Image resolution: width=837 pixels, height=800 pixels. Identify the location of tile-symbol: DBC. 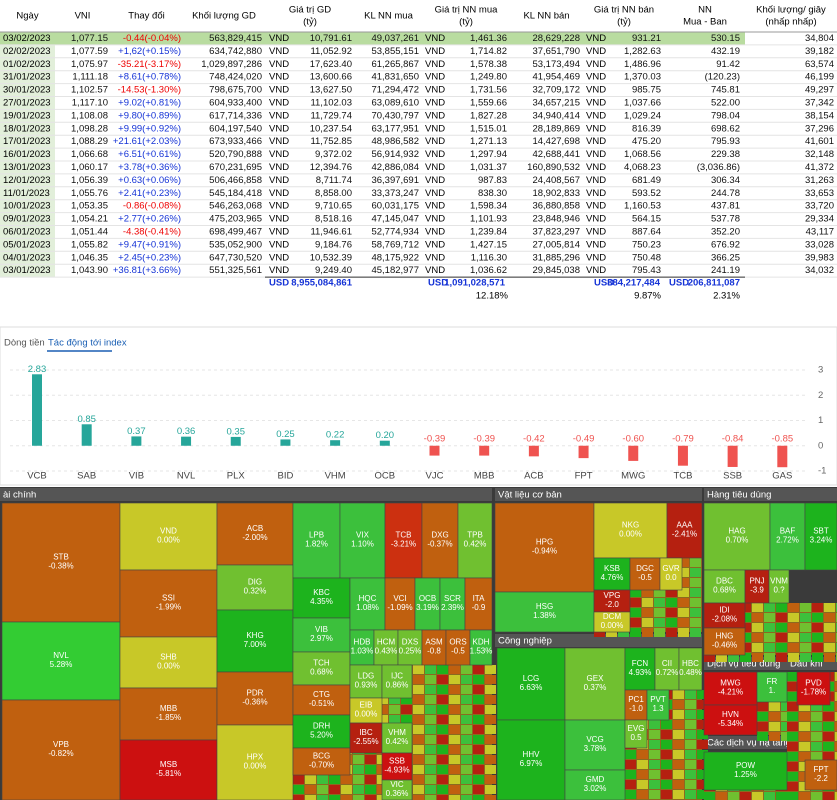
(724, 581).